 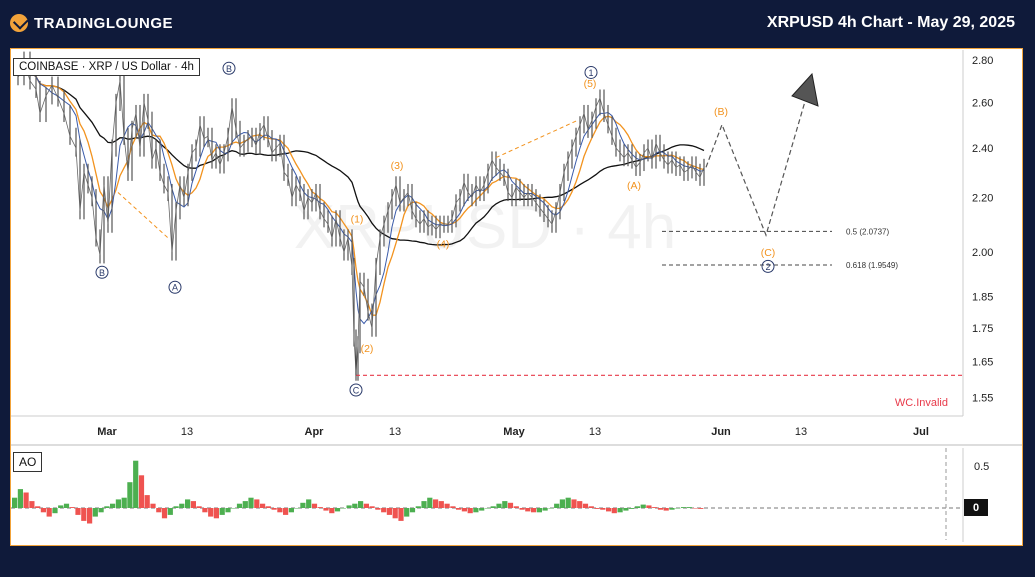 I want to click on wave-label: (2), so click(x=367, y=349).